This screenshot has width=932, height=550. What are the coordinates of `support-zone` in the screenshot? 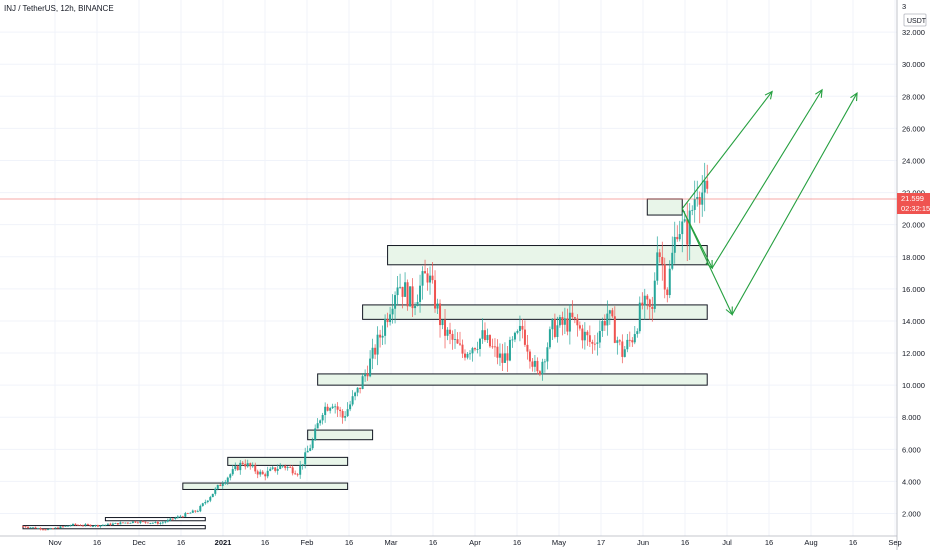 It's located at (547, 255).